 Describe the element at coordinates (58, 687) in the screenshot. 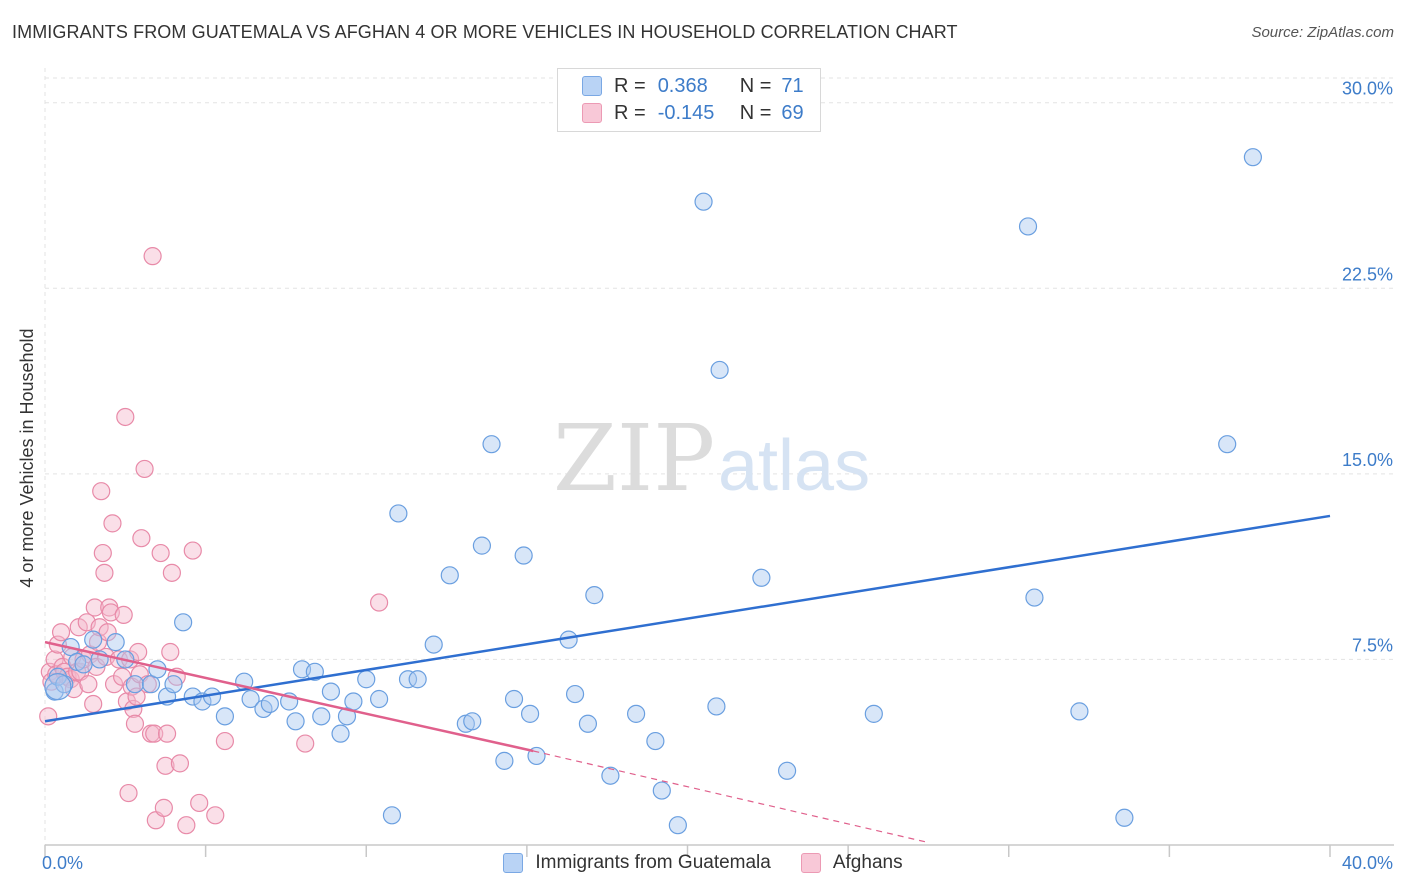

I see `guatemala-point-cluster` at that location.